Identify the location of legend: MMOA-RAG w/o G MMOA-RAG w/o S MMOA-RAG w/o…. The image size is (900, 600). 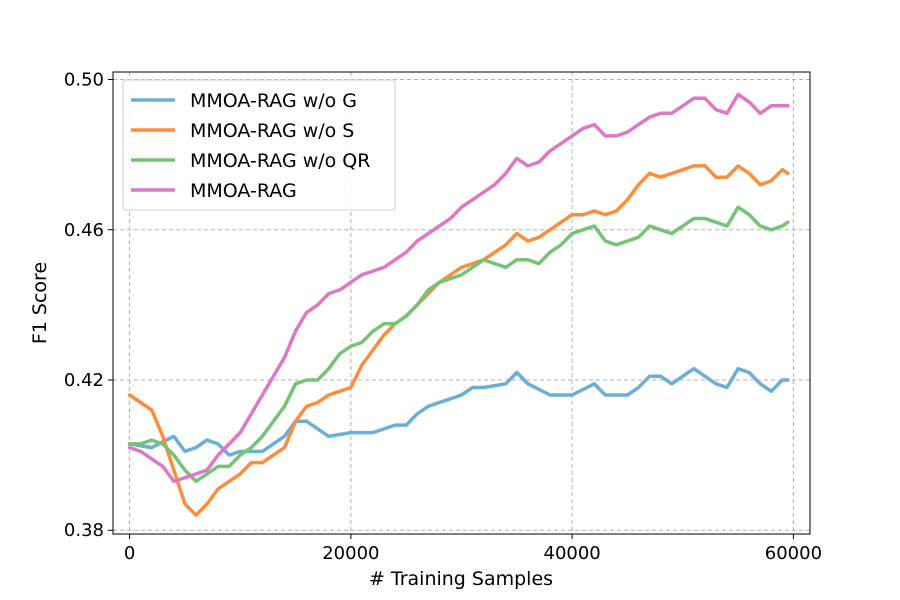
(259, 145).